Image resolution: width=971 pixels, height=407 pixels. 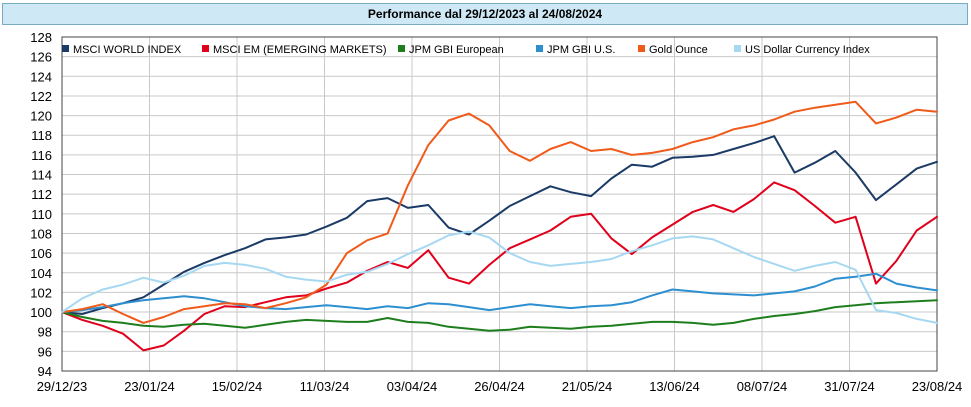 I want to click on y-tick-label: 102, so click(x=41, y=292).